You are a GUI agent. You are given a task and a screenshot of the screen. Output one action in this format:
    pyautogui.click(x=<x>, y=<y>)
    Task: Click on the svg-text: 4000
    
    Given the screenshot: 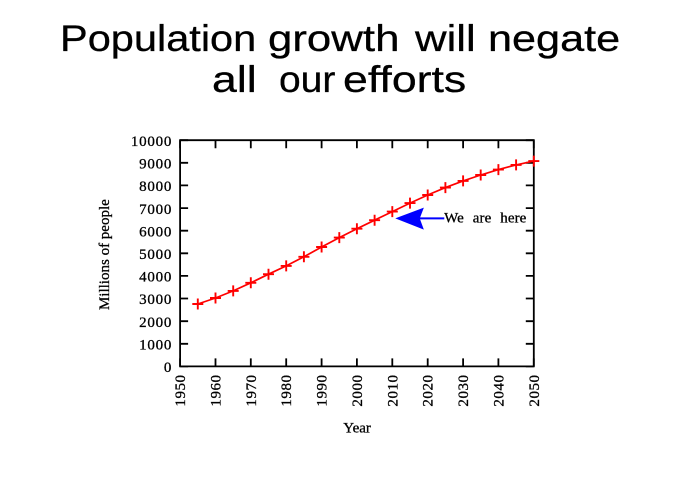 What is the action you would take?
    pyautogui.click(x=155, y=278)
    